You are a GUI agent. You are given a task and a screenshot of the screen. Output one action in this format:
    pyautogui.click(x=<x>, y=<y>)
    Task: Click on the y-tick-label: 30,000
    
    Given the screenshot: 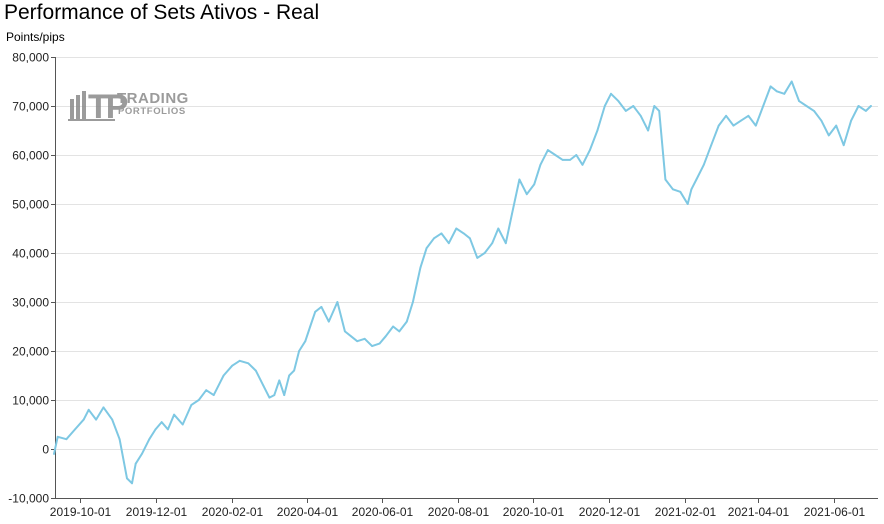 What is the action you would take?
    pyautogui.click(x=30, y=303)
    